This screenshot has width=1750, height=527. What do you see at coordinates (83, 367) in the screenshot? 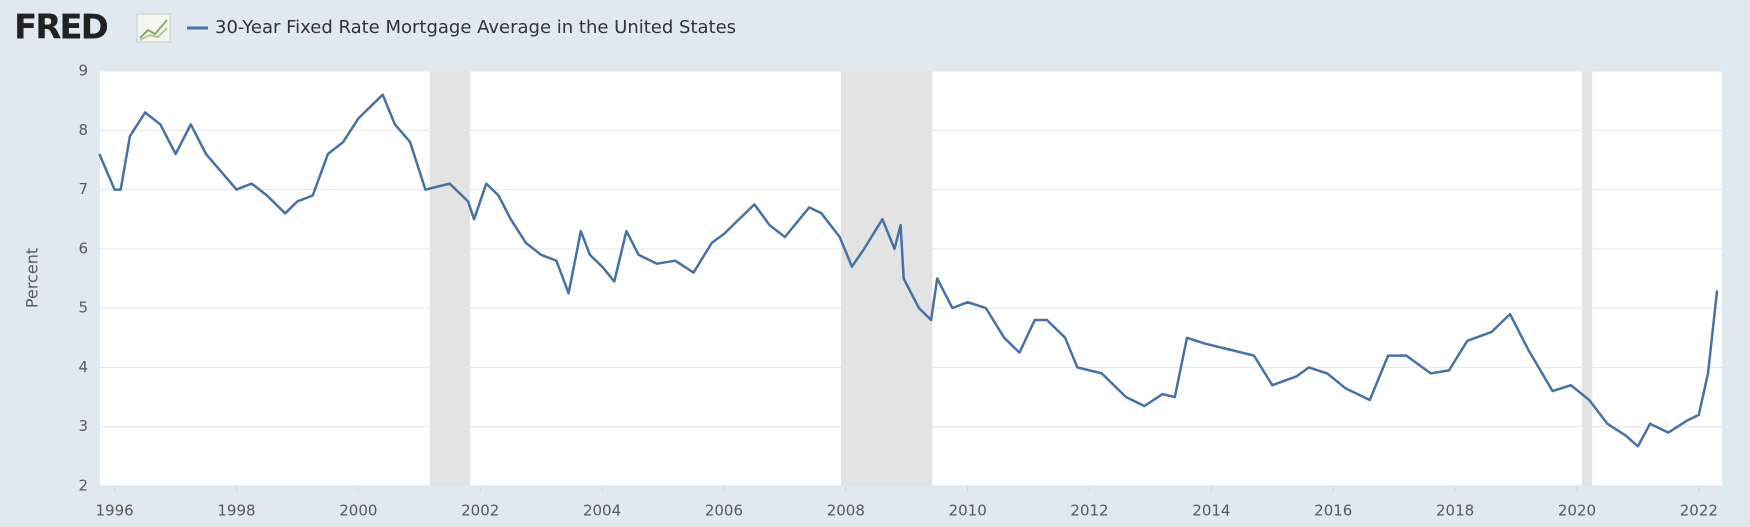
I see `y-tick-label: 4` at bounding box center [83, 367].